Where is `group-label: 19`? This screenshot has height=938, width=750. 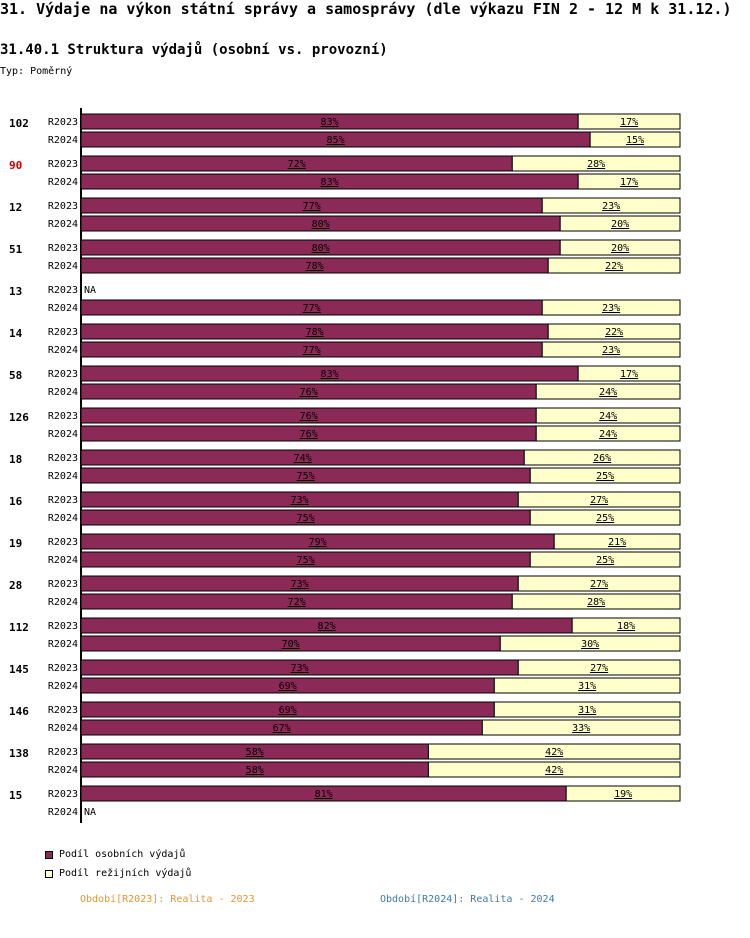 group-label: 19 is located at coordinates (15, 543).